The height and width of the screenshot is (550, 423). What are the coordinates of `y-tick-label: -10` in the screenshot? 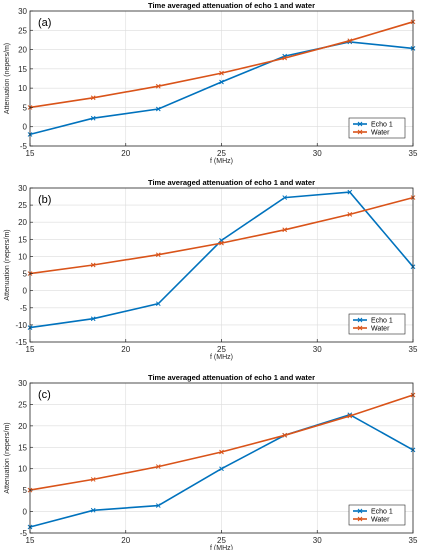 It's located at (21, 325).